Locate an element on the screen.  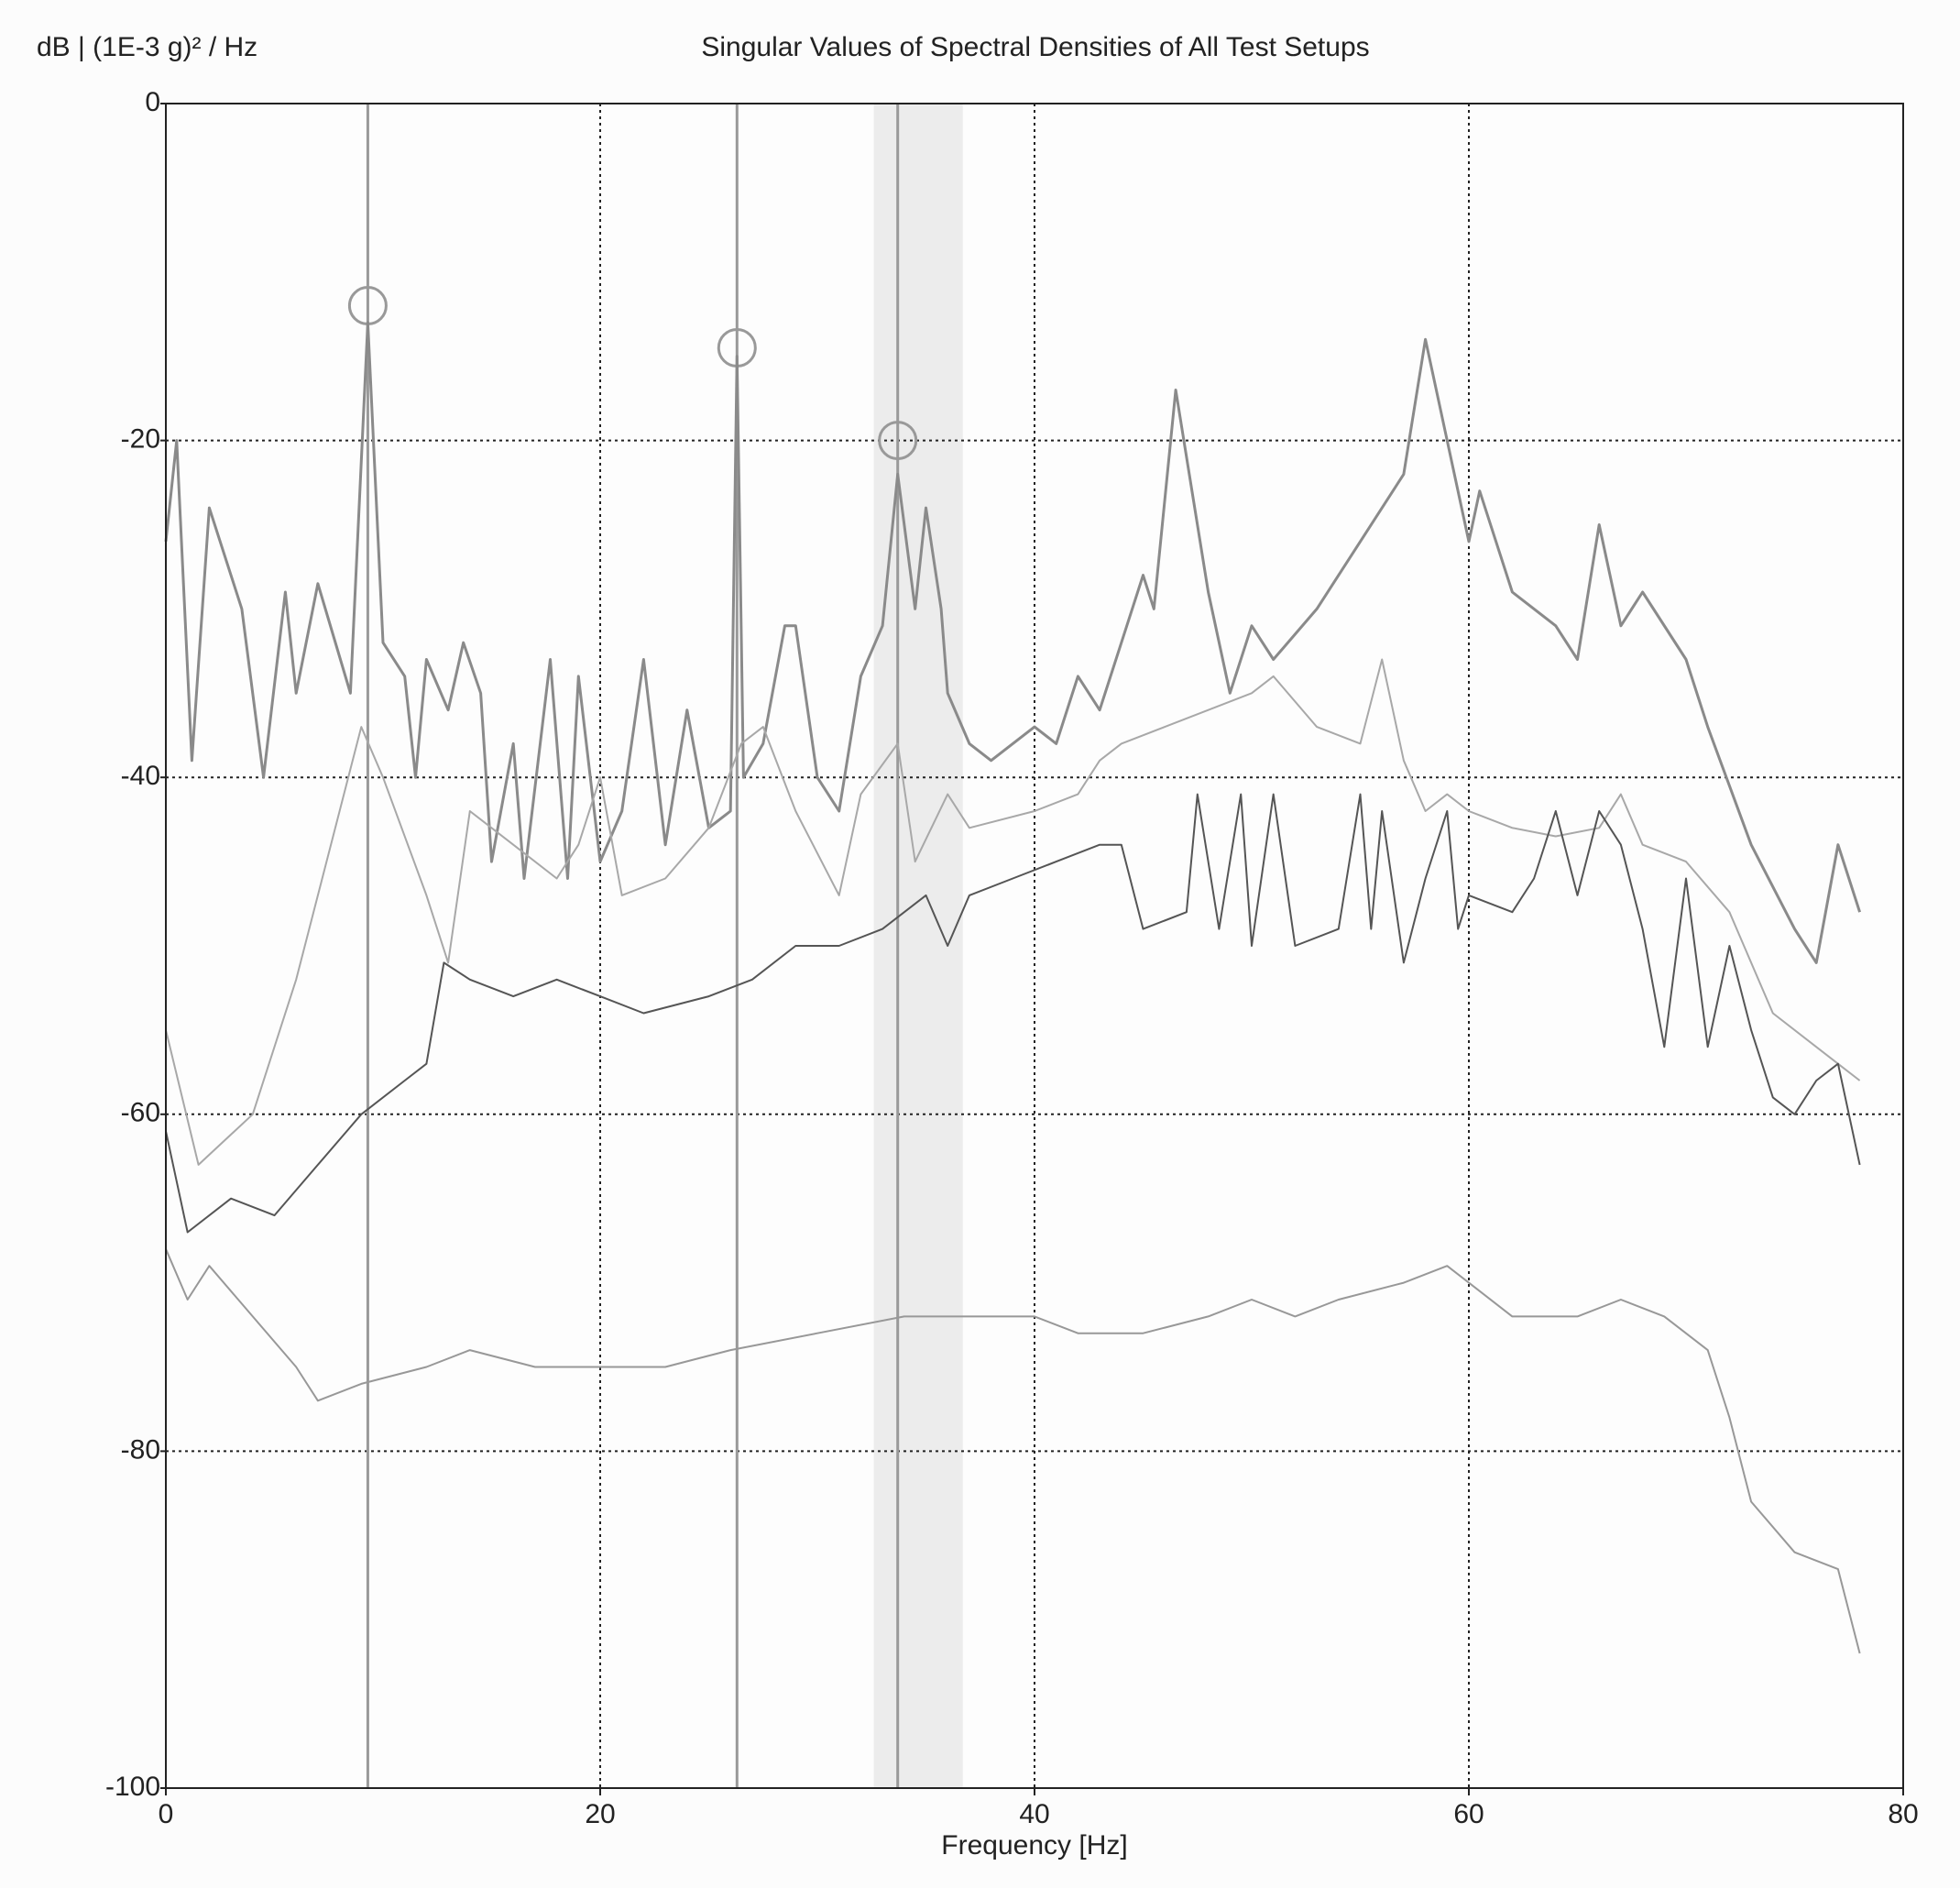
x-tick-label: 20 is located at coordinates (600, 1814).